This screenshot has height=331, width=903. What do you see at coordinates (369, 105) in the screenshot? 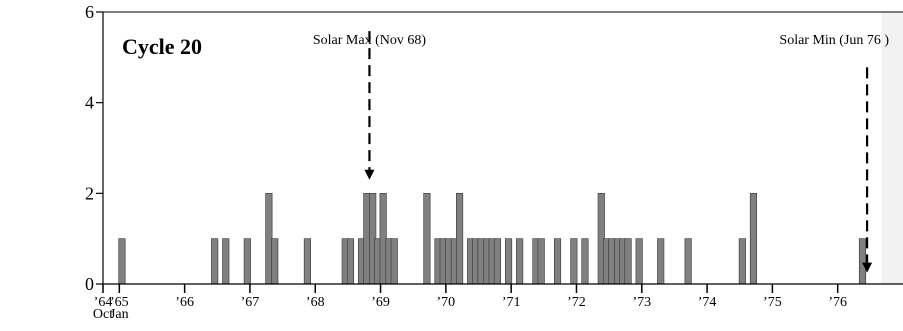
I see `solar-max-annotation: Solar Max (Nov 68)` at bounding box center [369, 105].